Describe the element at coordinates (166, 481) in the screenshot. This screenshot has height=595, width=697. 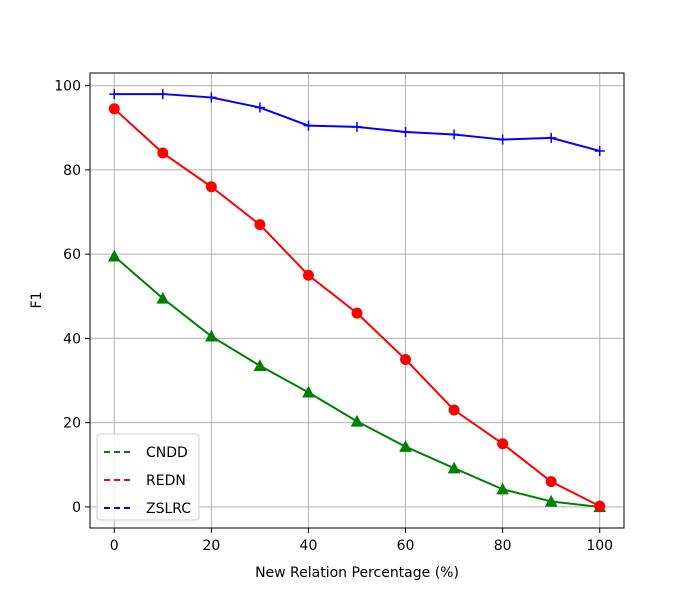
I see `legend-label-redn: REDN` at that location.